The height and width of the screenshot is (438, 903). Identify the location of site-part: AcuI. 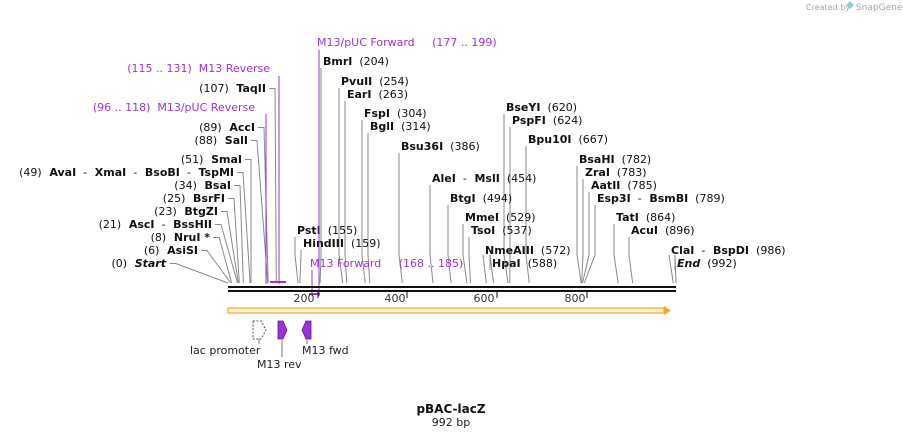
(644, 230).